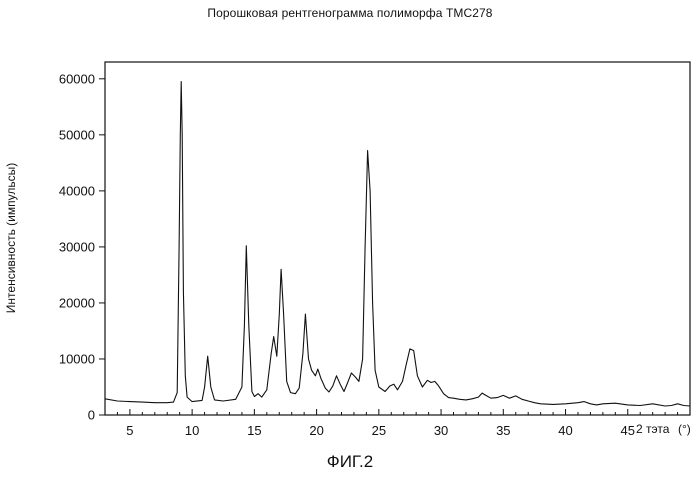 The width and height of the screenshot is (700, 477). What do you see at coordinates (316, 430) in the screenshot?
I see `x-tick-label: 20` at bounding box center [316, 430].